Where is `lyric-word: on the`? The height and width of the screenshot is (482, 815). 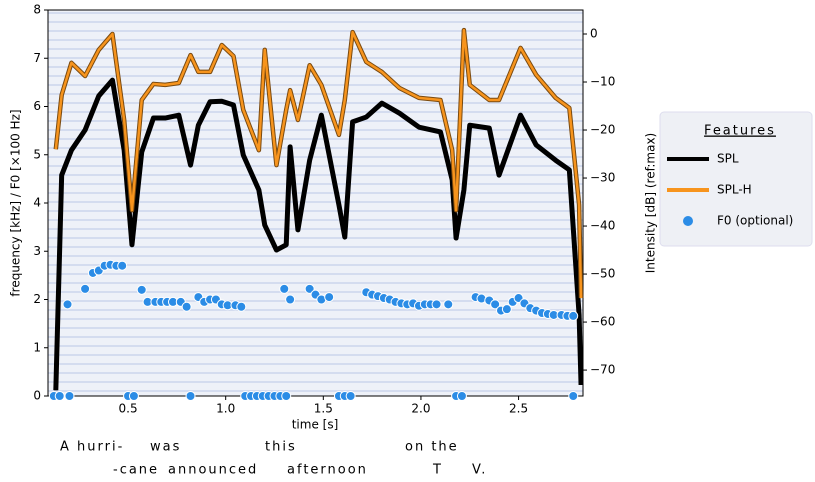 lyric-word: on the is located at coordinates (432, 447).